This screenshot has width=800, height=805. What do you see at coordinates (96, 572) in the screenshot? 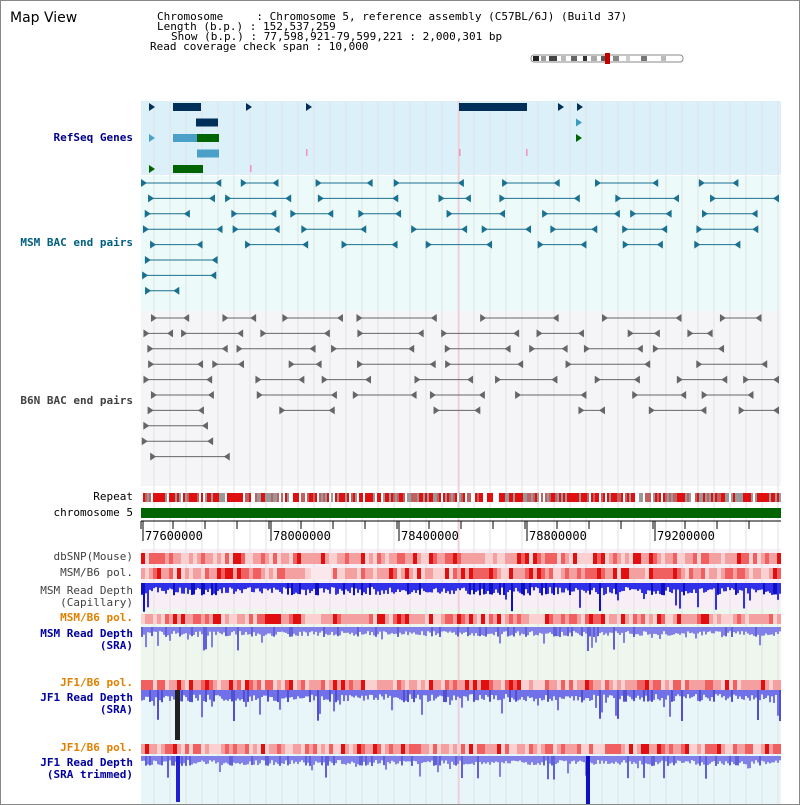
I see `track-label-msm-b6-pol-1: MSM/B6 pol.` at bounding box center [96, 572].